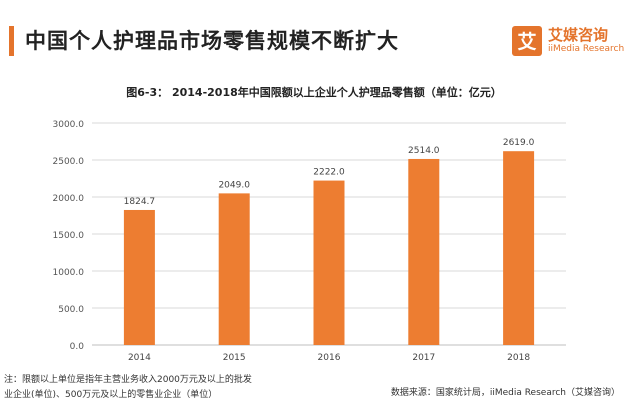 Image resolution: width=628 pixels, height=404 pixels. I want to click on data-label: 2049.0, so click(234, 185).